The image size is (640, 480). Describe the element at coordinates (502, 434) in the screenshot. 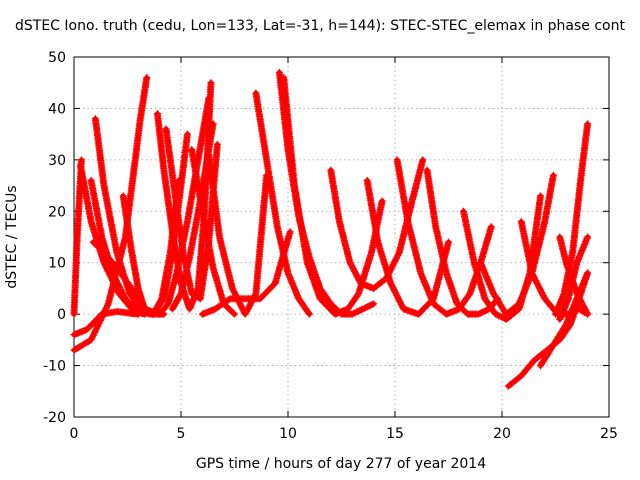

I see `x-tick-label: 20` at that location.